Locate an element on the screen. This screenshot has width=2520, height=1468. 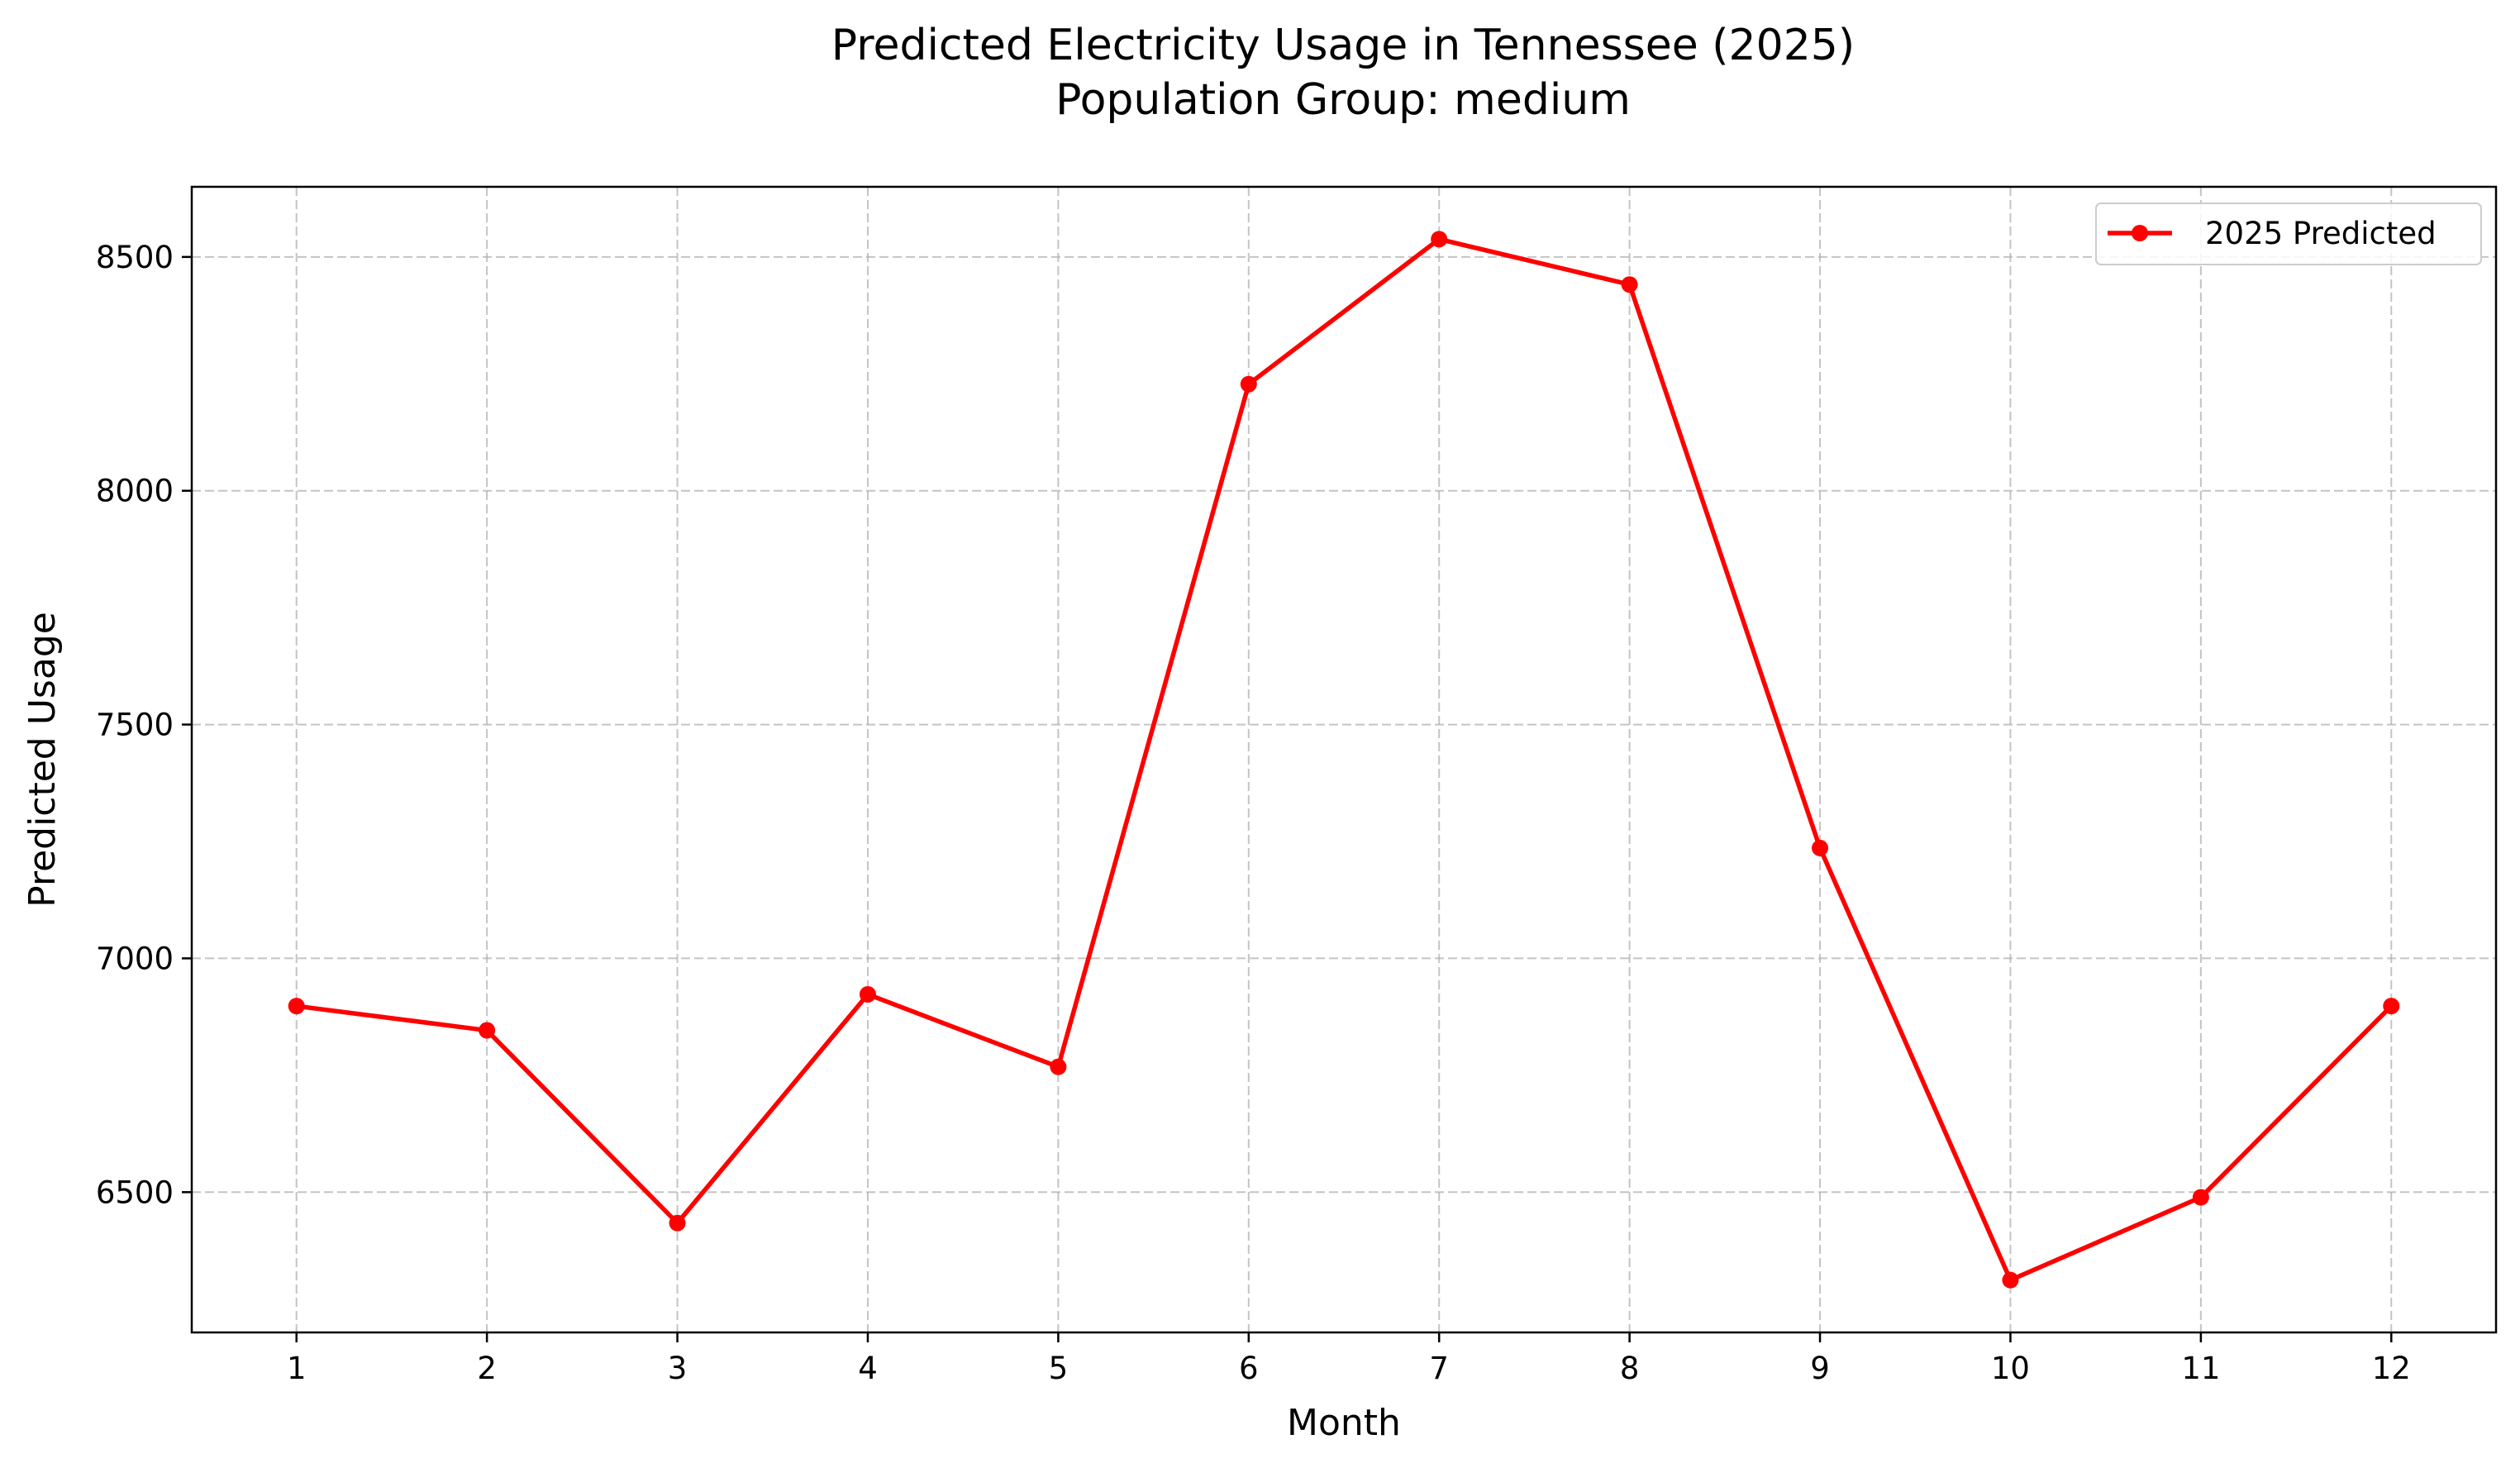
x-tick-label: 1 is located at coordinates (297, 1369).